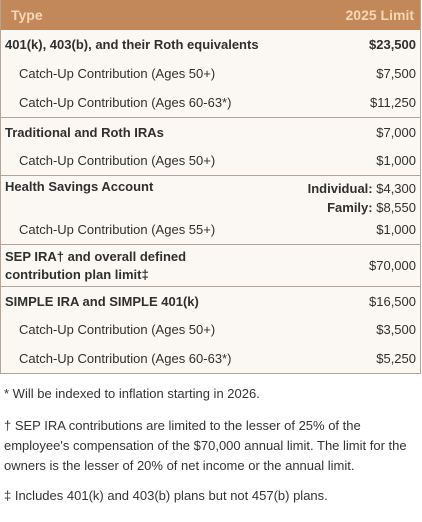  Describe the element at coordinates (79, 186) in the screenshot. I see `row-label: Health Savings Account` at that location.